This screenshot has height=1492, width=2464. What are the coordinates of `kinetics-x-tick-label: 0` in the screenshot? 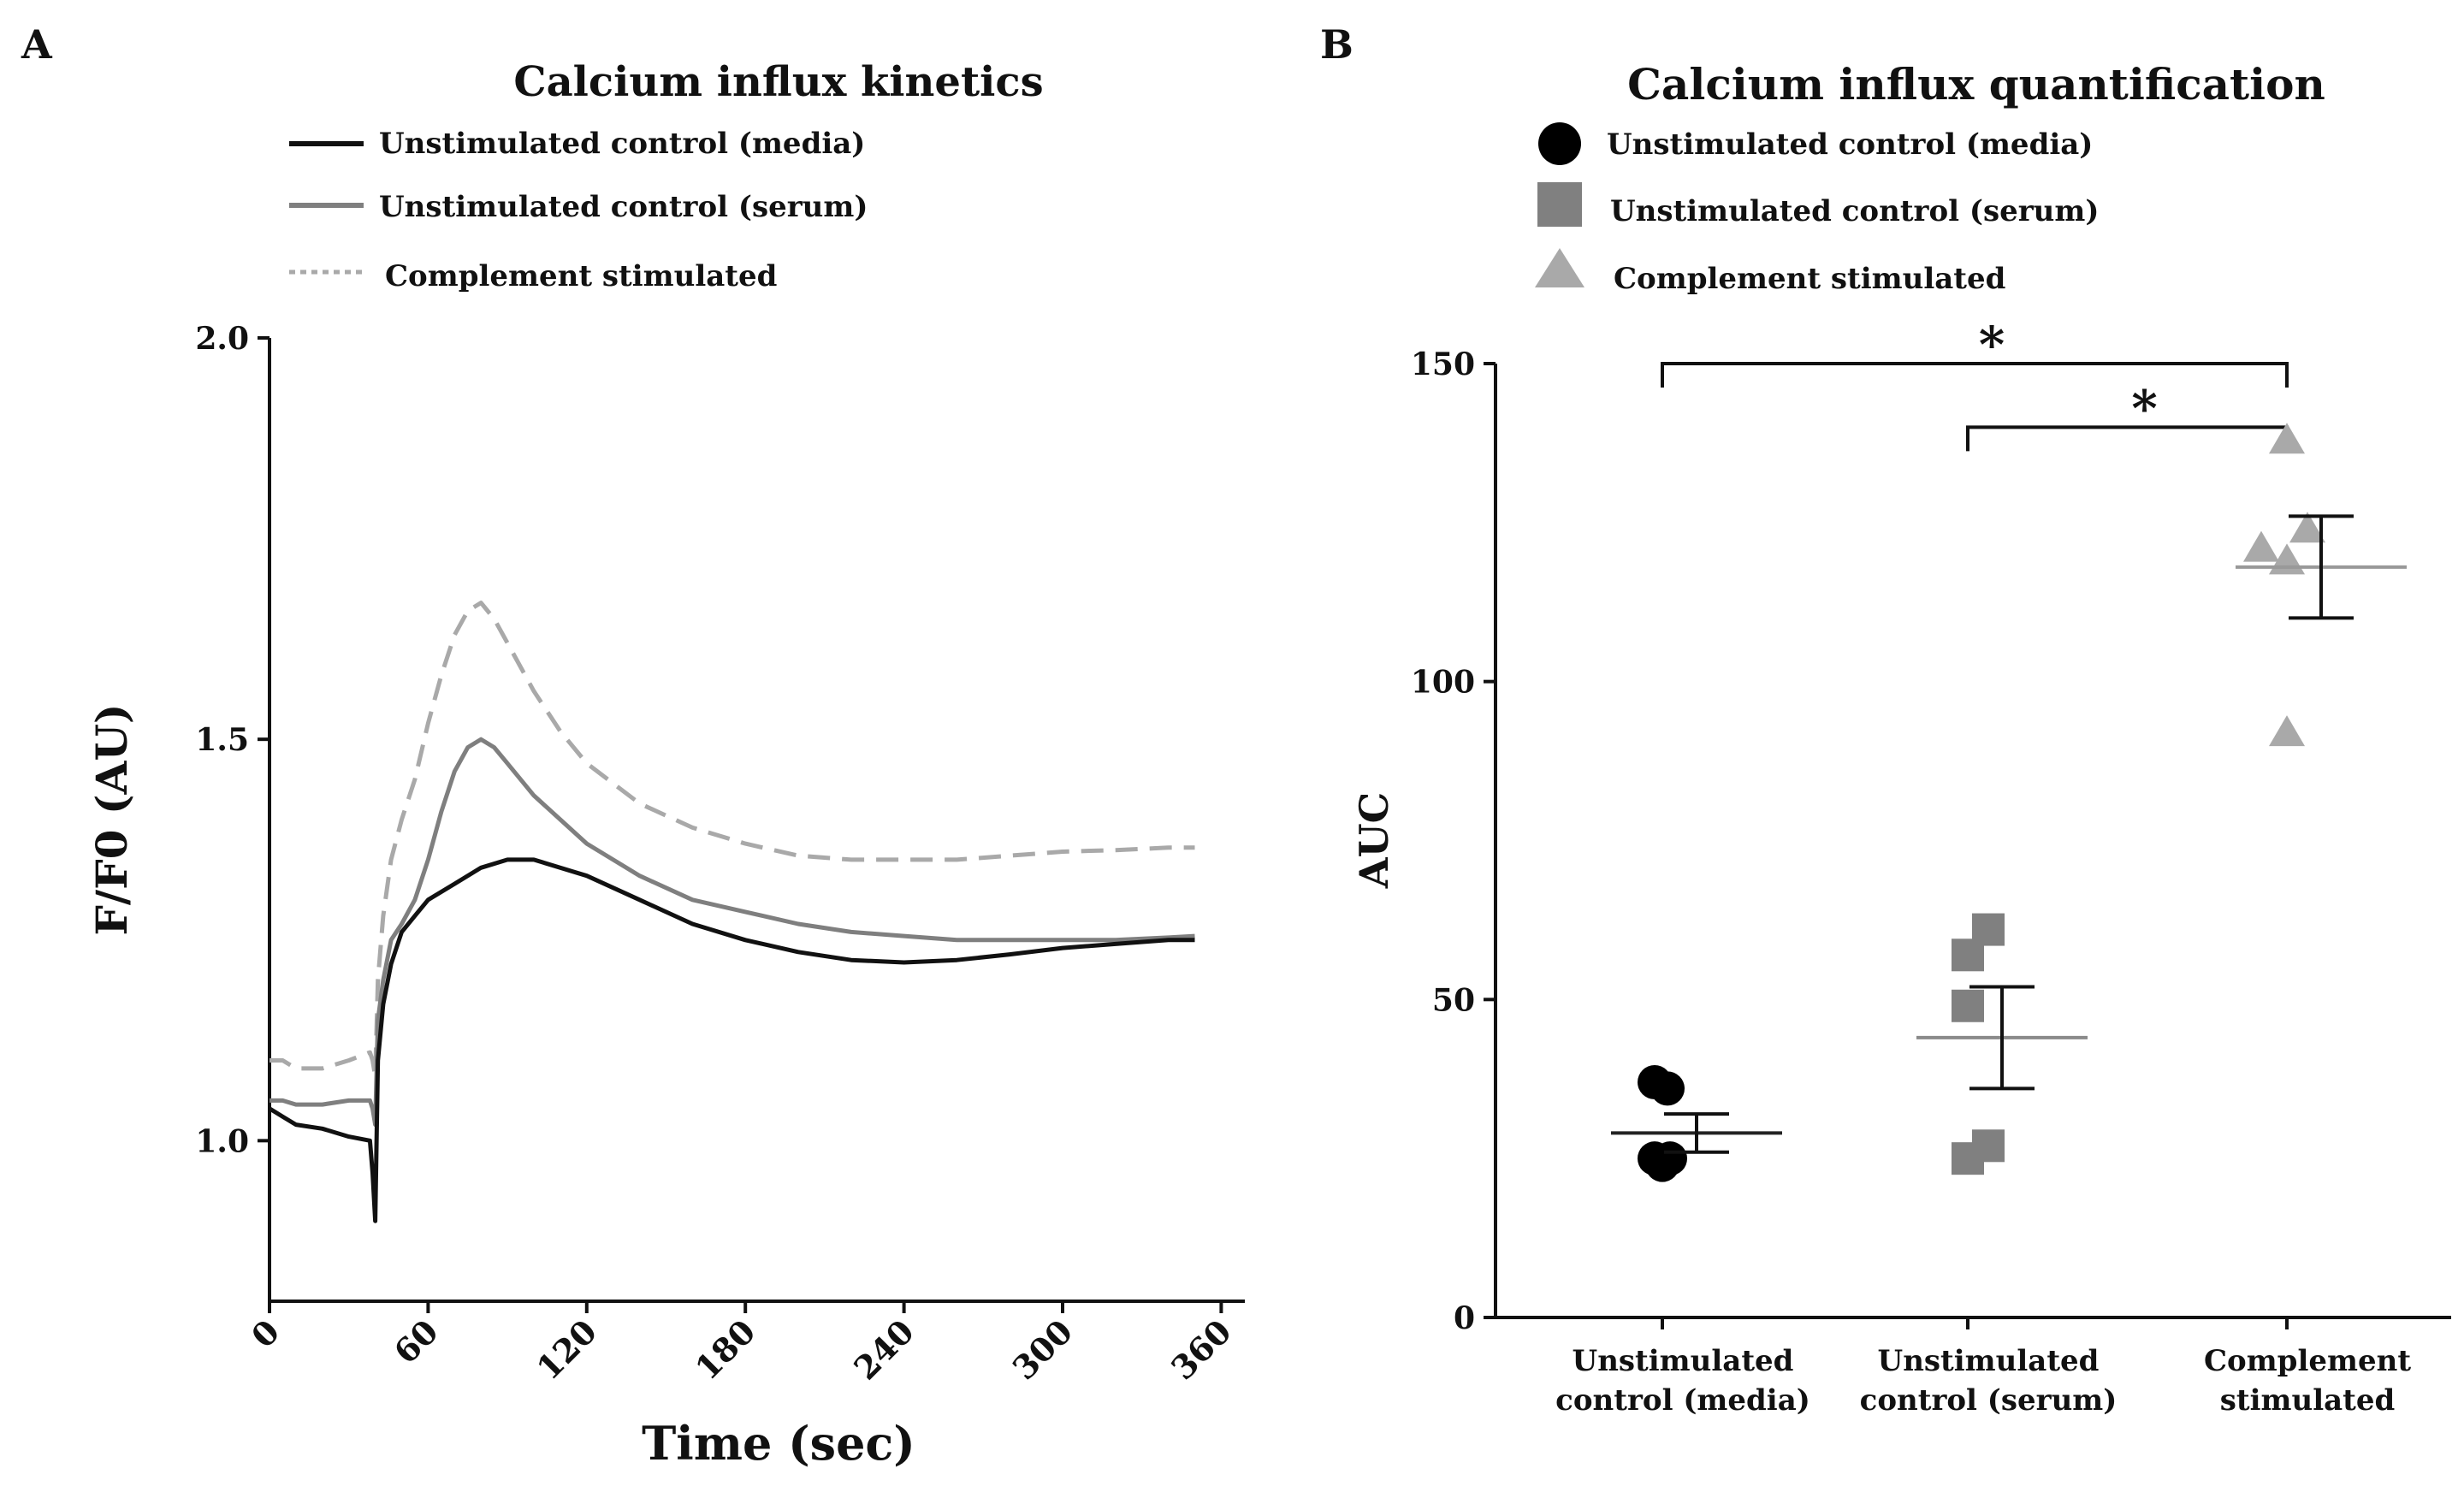 It's located at (265, 1334).